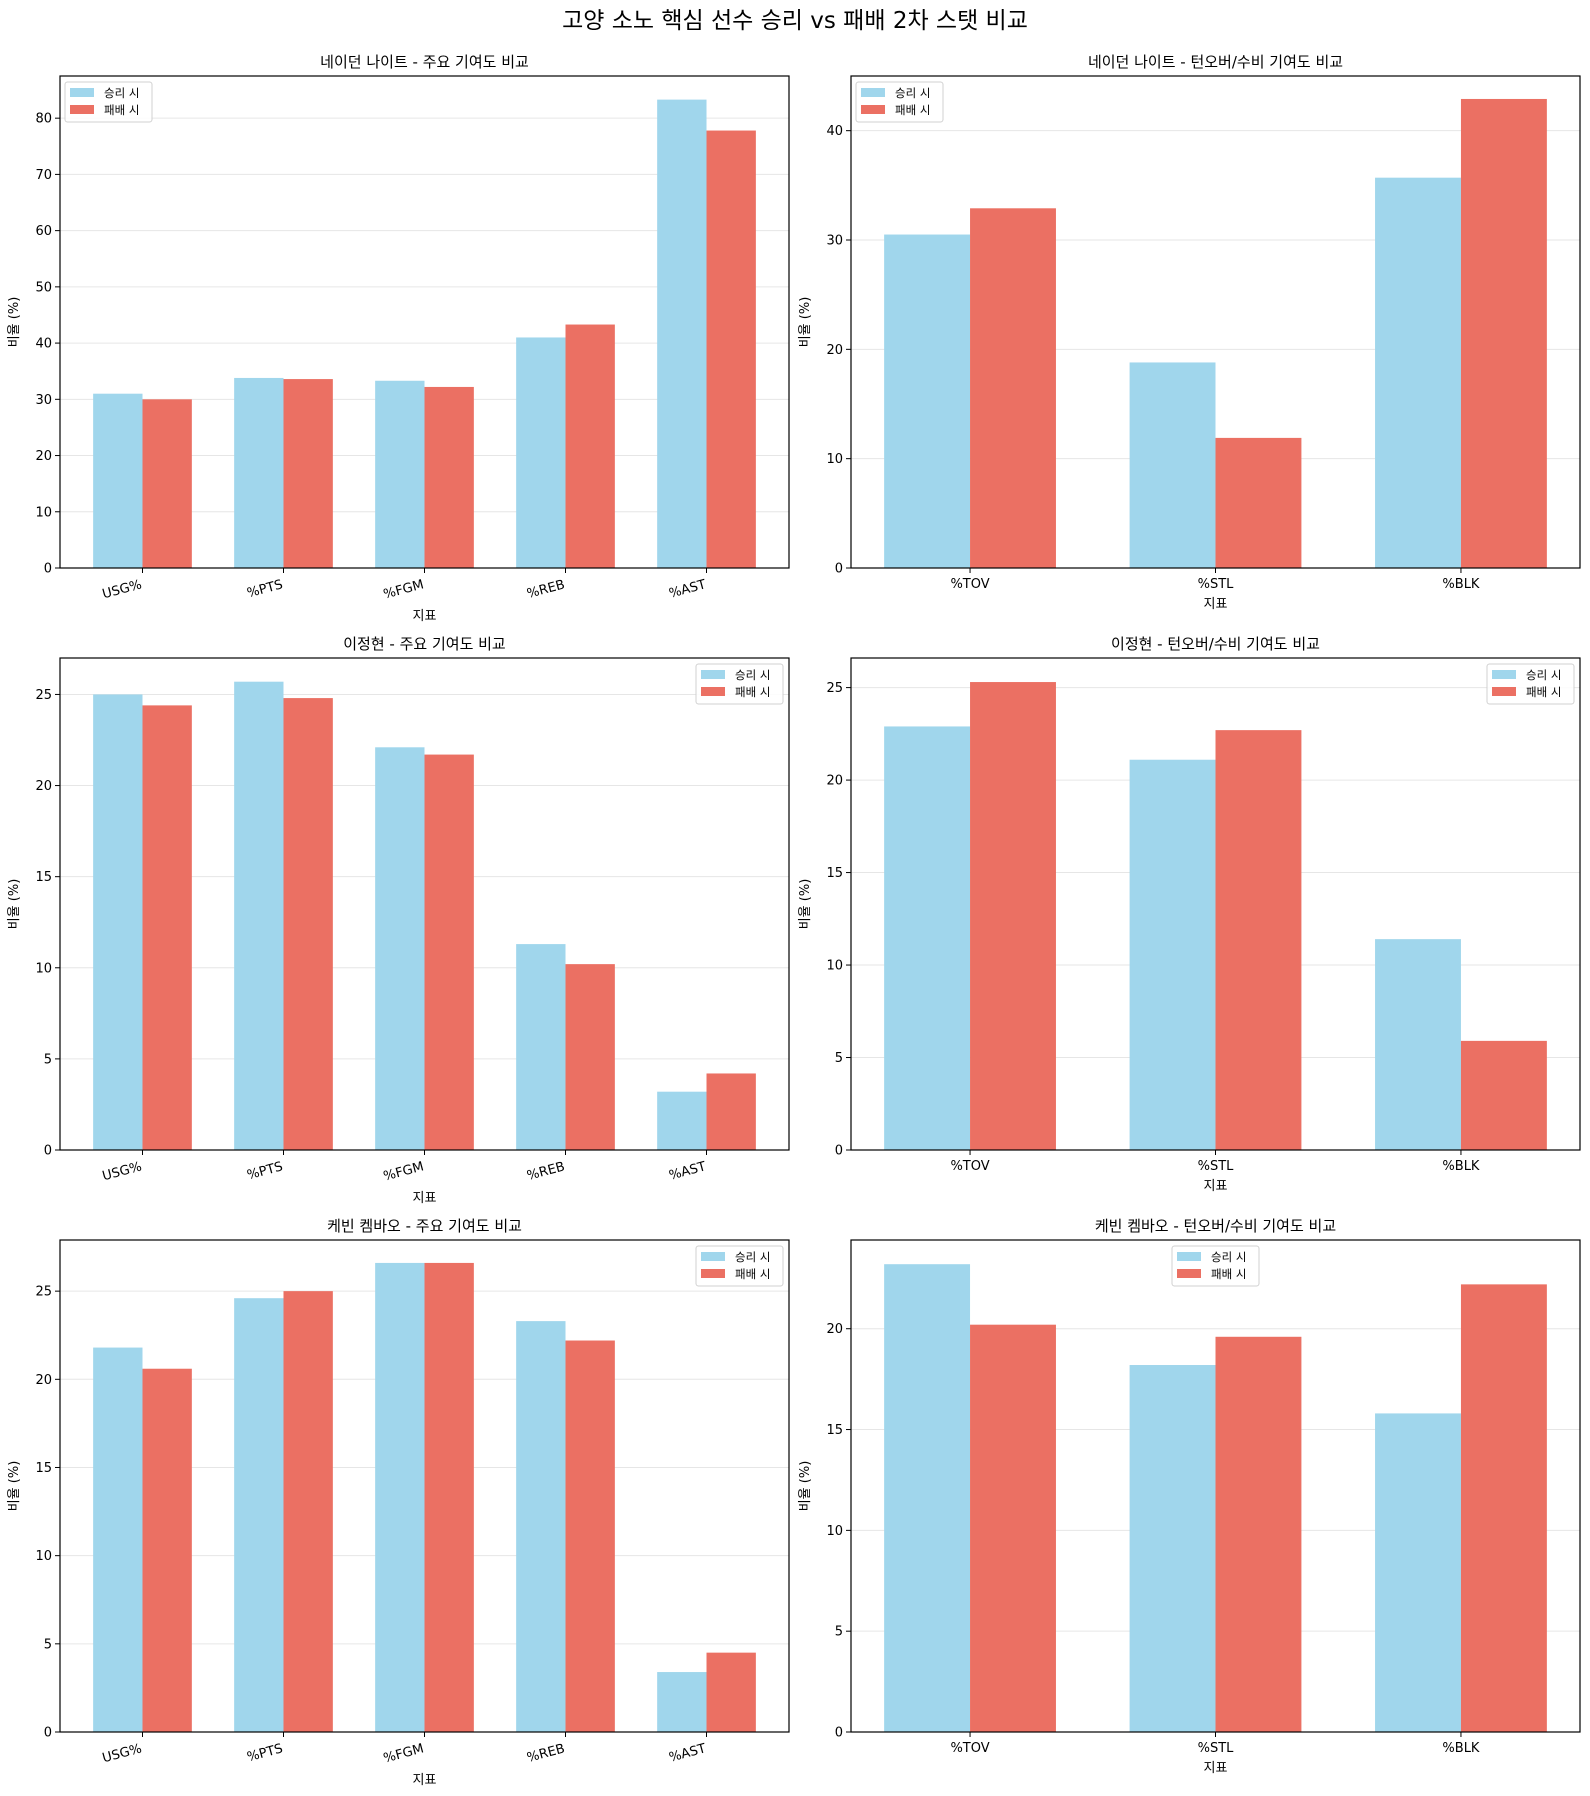 This screenshot has width=1590, height=1796. What do you see at coordinates (969, 1166) in the screenshot?
I see `x-tick-label: %TOV` at bounding box center [969, 1166].